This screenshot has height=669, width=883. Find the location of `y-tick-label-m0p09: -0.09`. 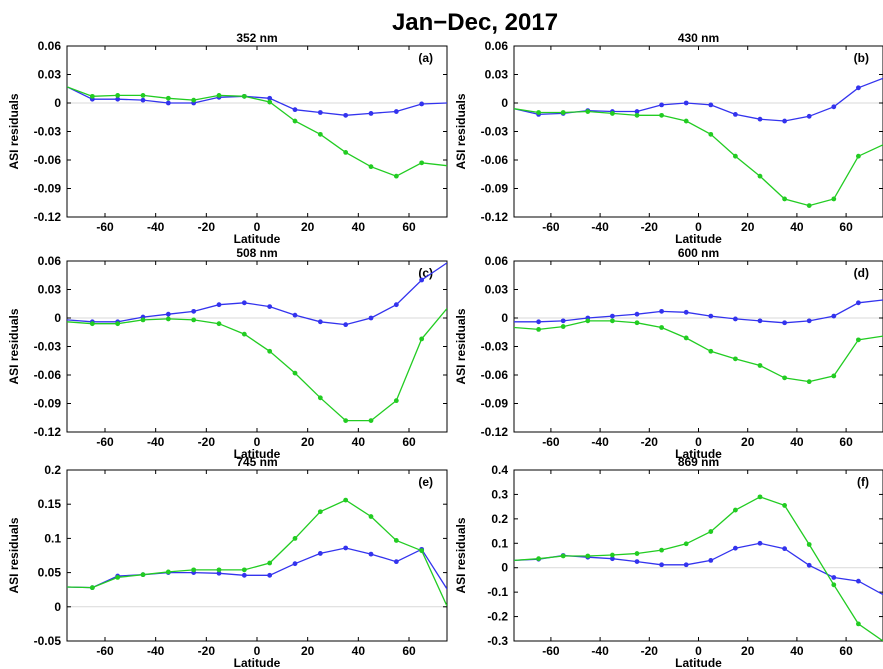

y-tick-label-m0p09: -0.09 is located at coordinates (48, 189).